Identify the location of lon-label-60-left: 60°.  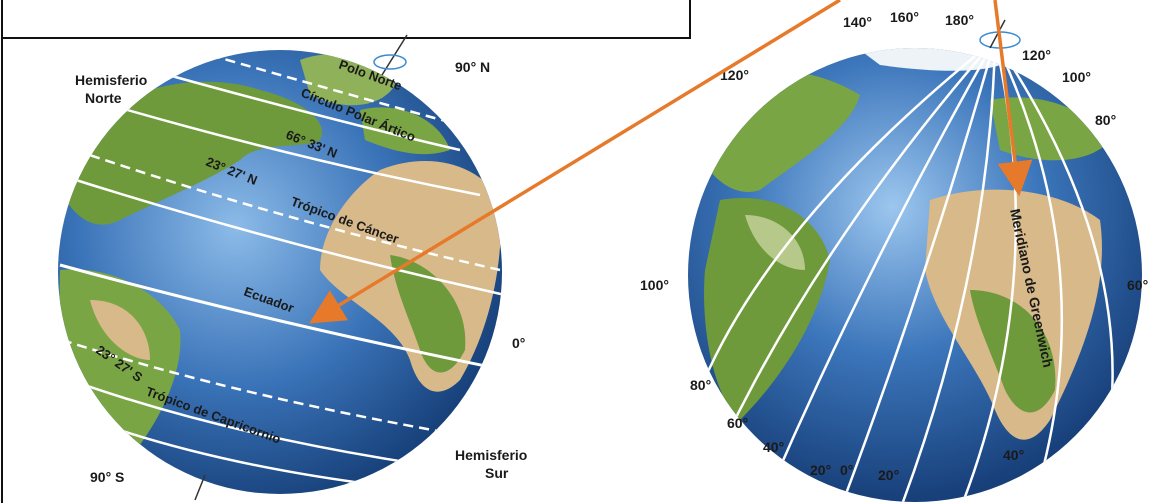
(737, 423).